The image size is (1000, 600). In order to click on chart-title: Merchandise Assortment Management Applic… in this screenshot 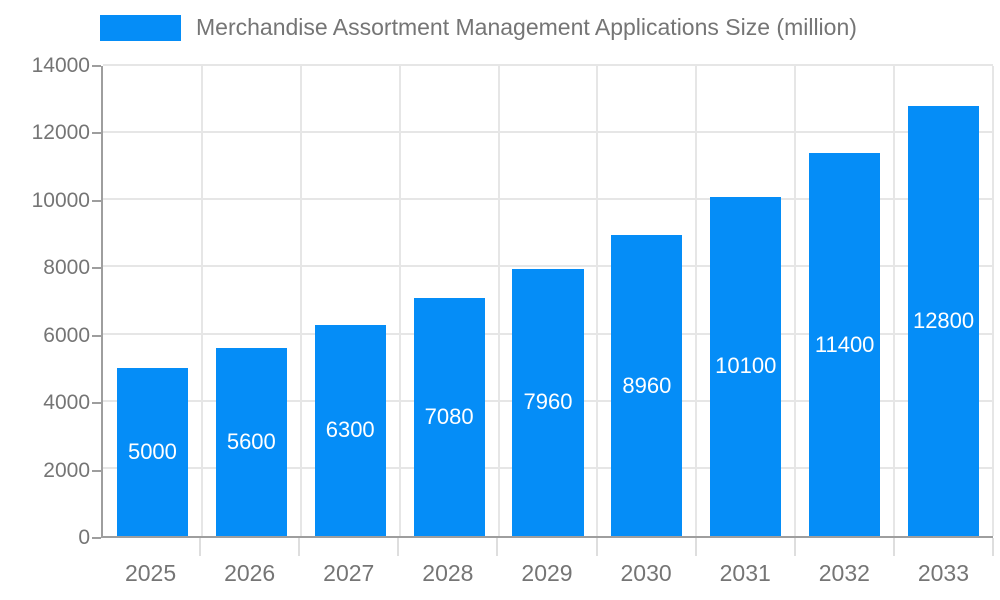, I will do `click(526, 27)`.